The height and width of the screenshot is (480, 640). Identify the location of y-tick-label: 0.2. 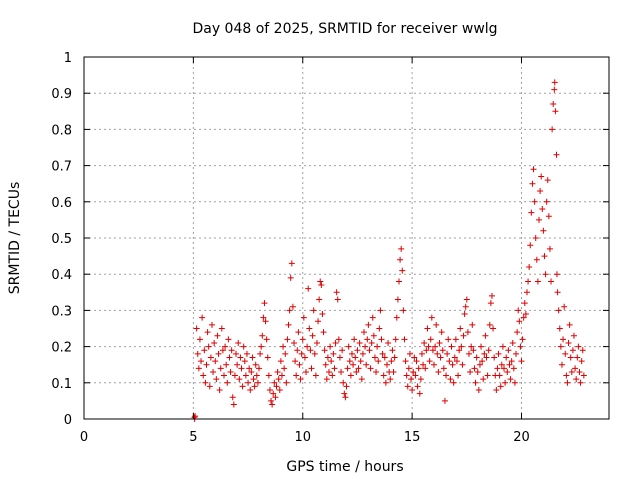
(61, 348).